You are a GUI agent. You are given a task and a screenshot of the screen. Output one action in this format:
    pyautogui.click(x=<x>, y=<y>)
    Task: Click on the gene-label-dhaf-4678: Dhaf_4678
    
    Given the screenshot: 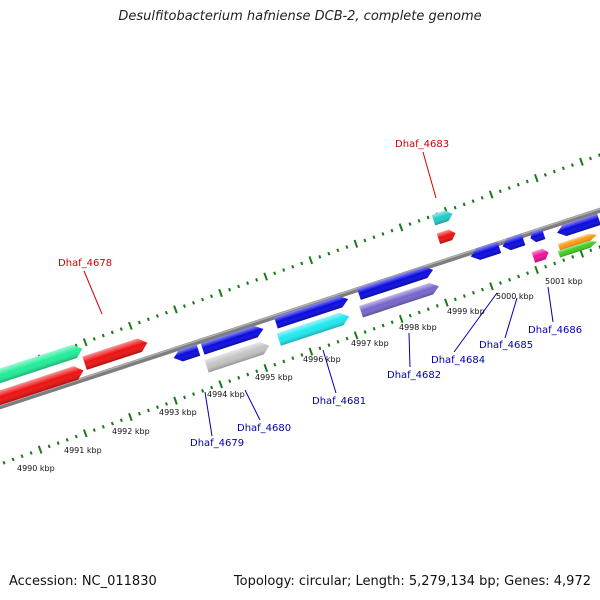 What is the action you would take?
    pyautogui.click(x=85, y=263)
    